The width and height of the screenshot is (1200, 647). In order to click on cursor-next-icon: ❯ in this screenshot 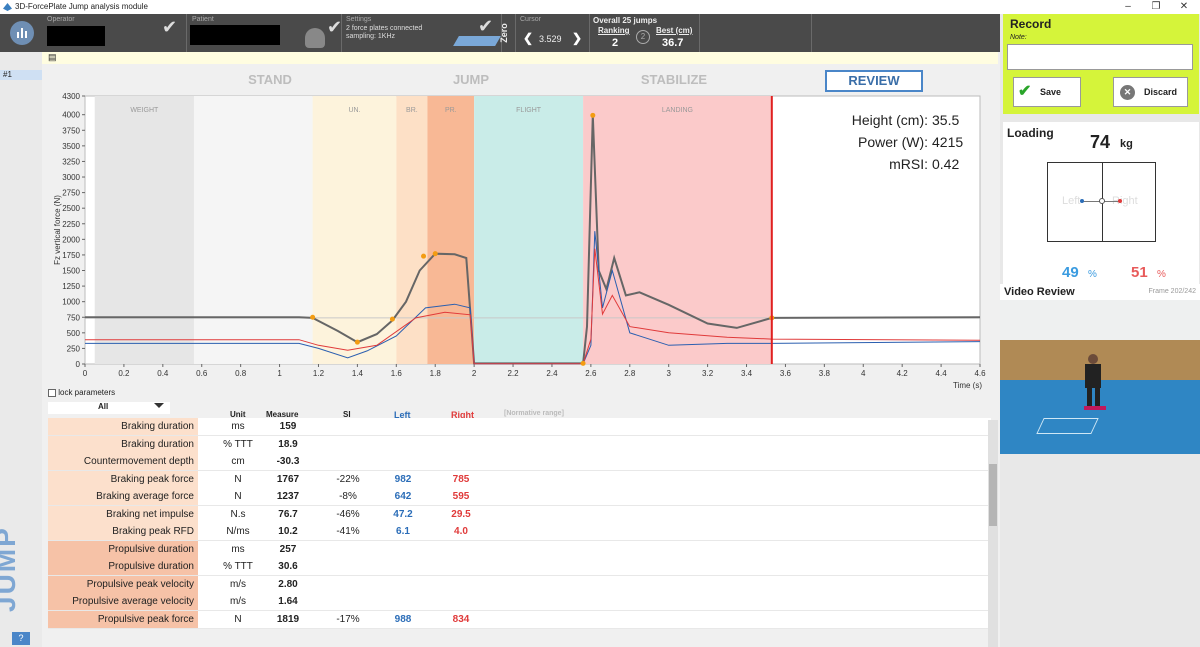, I will do `click(577, 38)`.